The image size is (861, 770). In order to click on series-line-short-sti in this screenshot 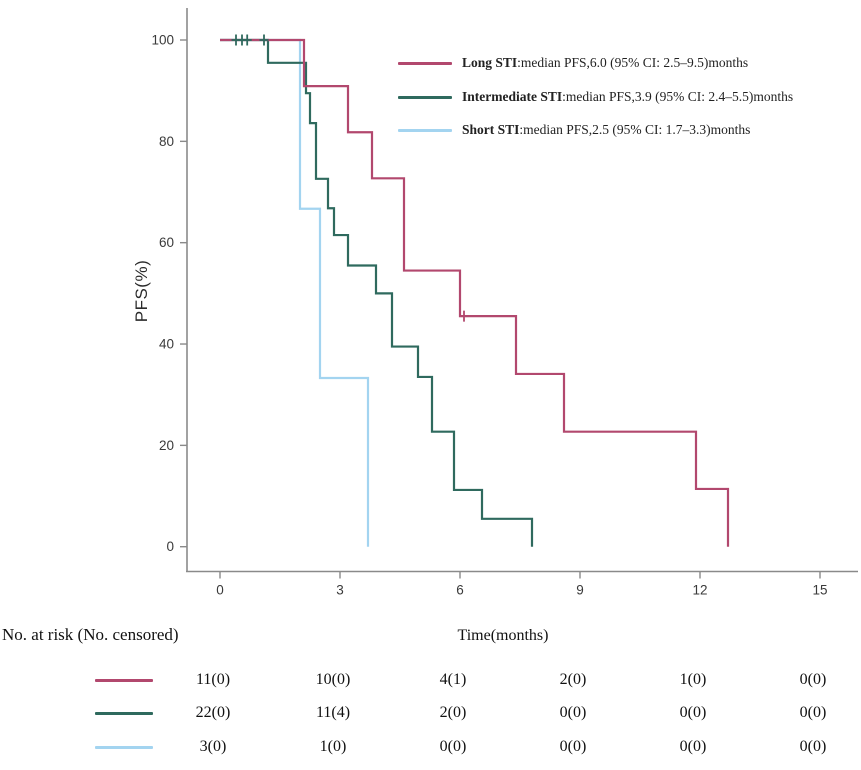, I will do `click(295, 292)`.